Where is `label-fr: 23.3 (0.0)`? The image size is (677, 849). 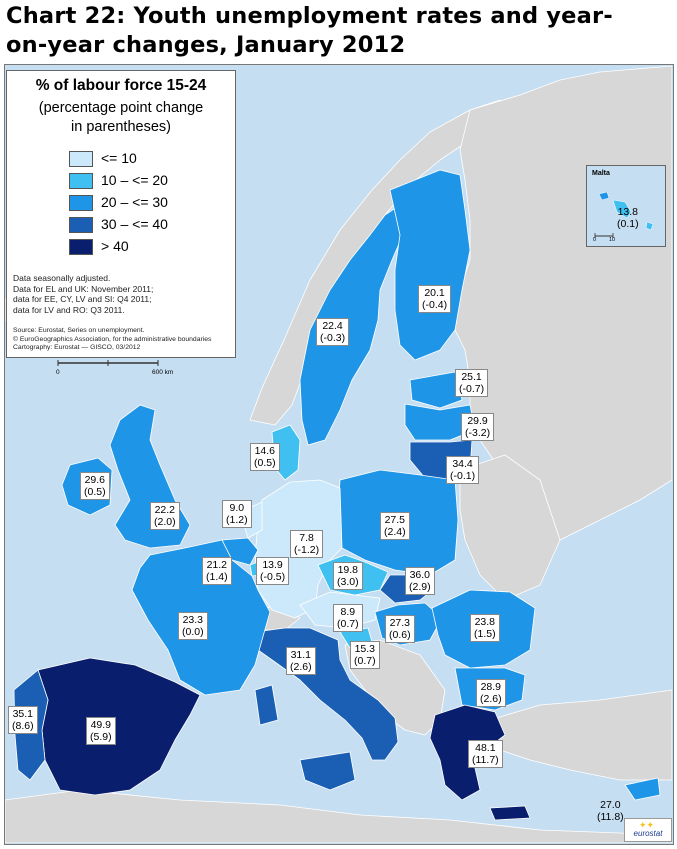 label-fr: 23.3 (0.0) is located at coordinates (193, 626).